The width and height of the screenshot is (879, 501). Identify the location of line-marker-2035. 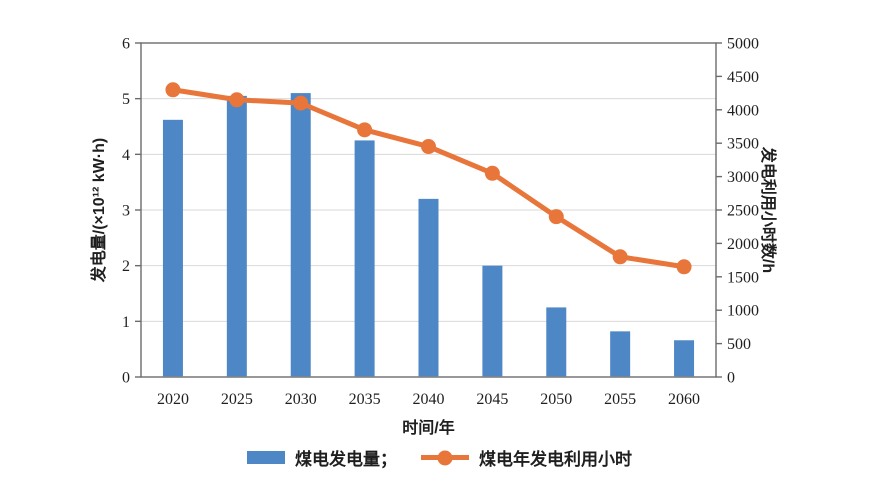
(365, 130).